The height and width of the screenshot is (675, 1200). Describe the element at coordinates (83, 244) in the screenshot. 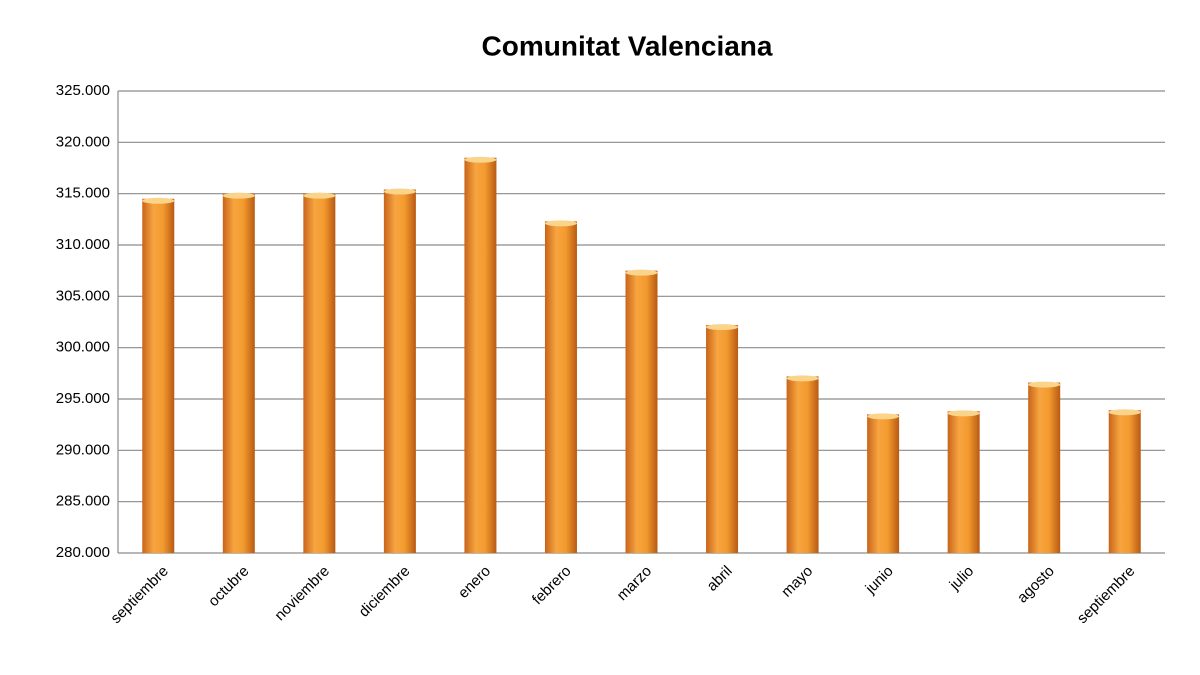

I see `y-tick-label: 310.000` at that location.